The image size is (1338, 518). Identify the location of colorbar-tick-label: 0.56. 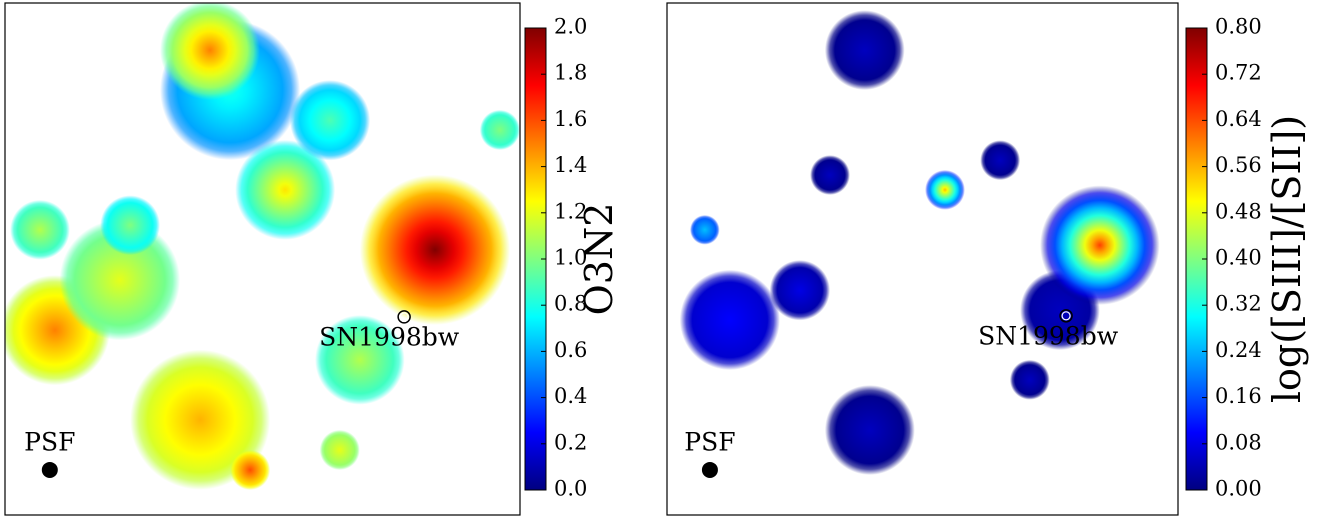
(1238, 165).